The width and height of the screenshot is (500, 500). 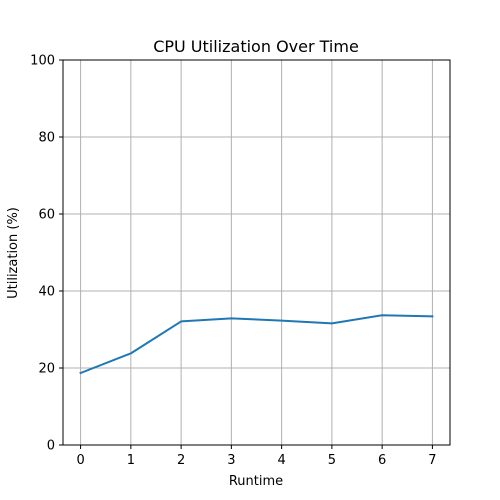 What do you see at coordinates (256, 481) in the screenshot?
I see `x-axis-label: Runtime` at bounding box center [256, 481].